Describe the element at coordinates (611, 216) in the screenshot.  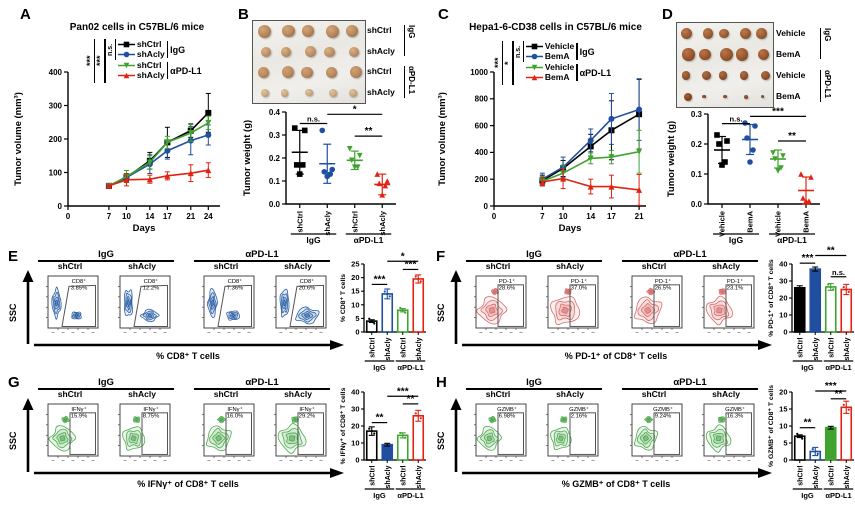
I see `x-tick-label: 17` at that location.